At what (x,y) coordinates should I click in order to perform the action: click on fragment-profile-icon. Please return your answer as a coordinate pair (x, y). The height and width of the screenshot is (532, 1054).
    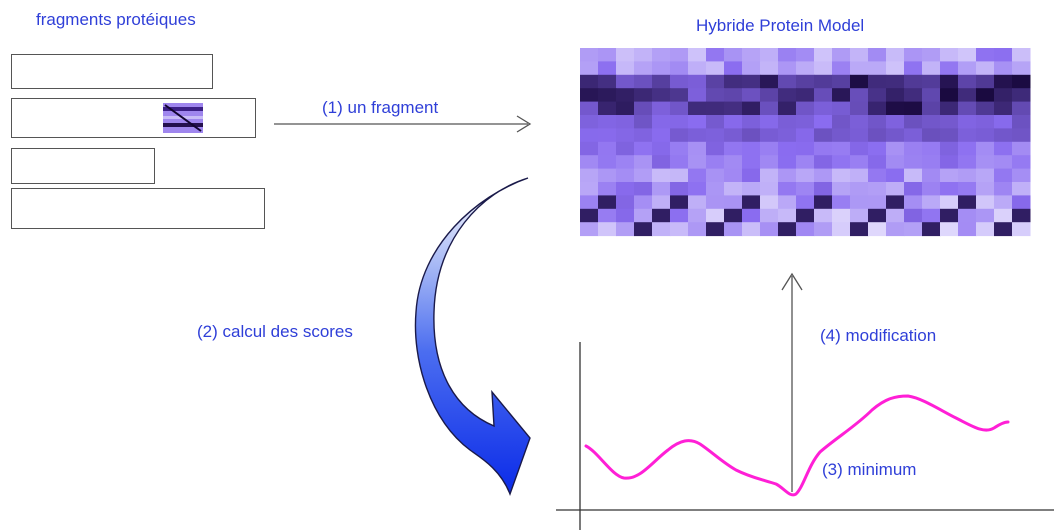
    Looking at the image, I should click on (183, 118).